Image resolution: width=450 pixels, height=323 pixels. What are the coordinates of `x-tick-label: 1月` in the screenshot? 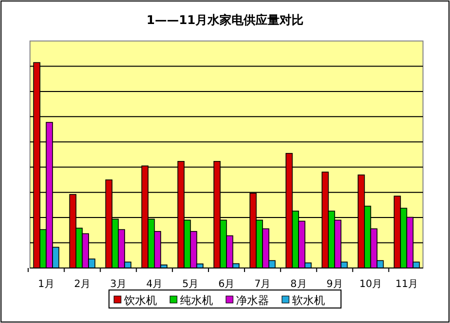 It's located at (46, 284).